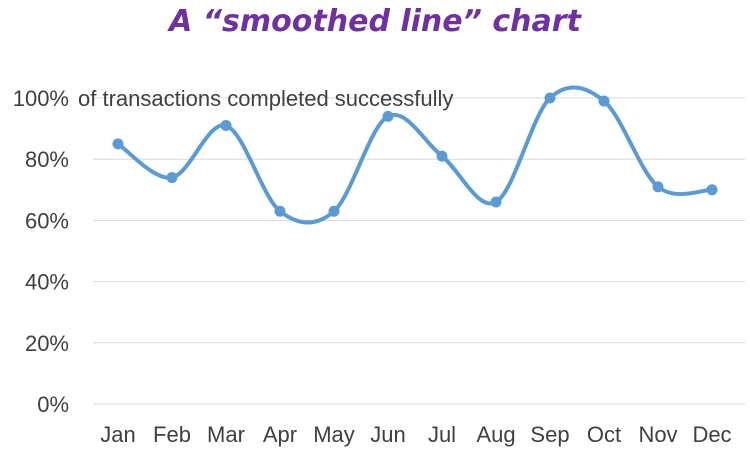 The image size is (750, 450). What do you see at coordinates (265, 98) in the screenshot?
I see `chart-annotation: of transactions completed successfully` at bounding box center [265, 98].